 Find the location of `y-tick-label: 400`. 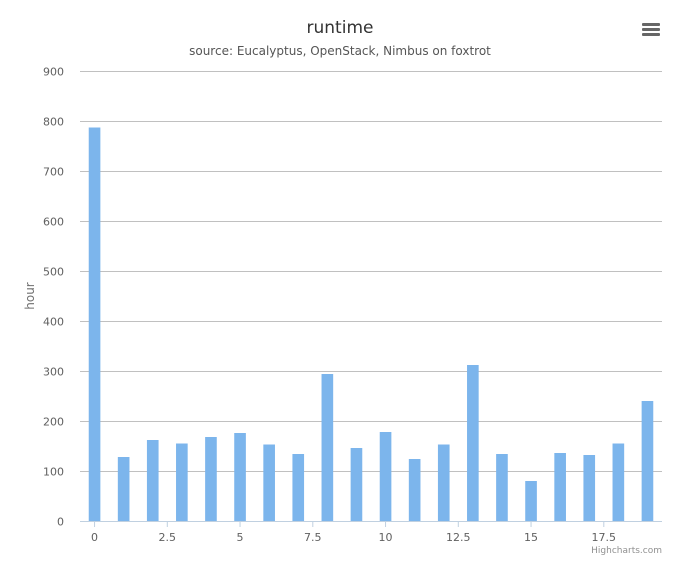

y-tick-label: 400 is located at coordinates (53, 322).